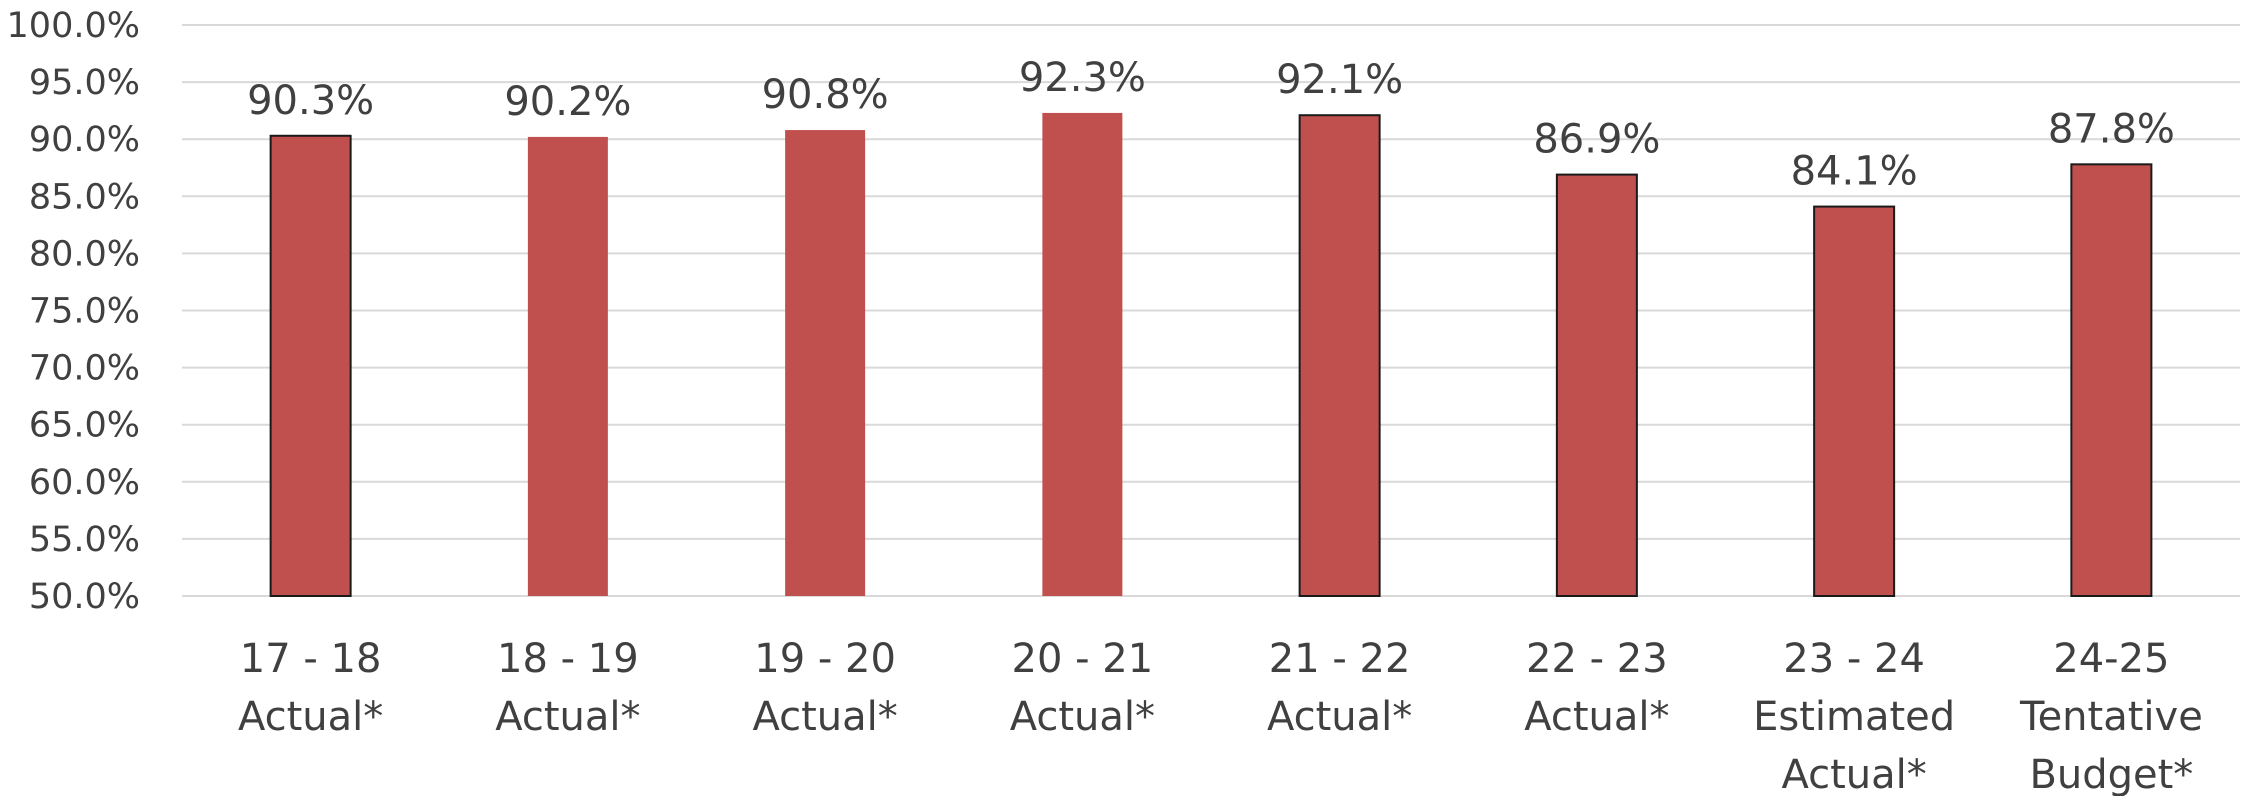  I want to click on data-label: 84.1%, so click(1854, 172).